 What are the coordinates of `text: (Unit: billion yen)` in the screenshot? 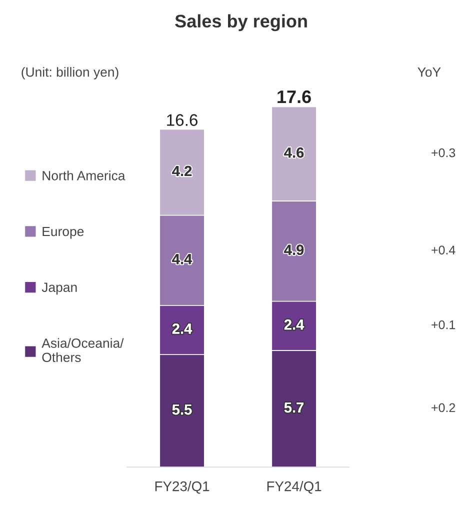 It's located at (70, 73).